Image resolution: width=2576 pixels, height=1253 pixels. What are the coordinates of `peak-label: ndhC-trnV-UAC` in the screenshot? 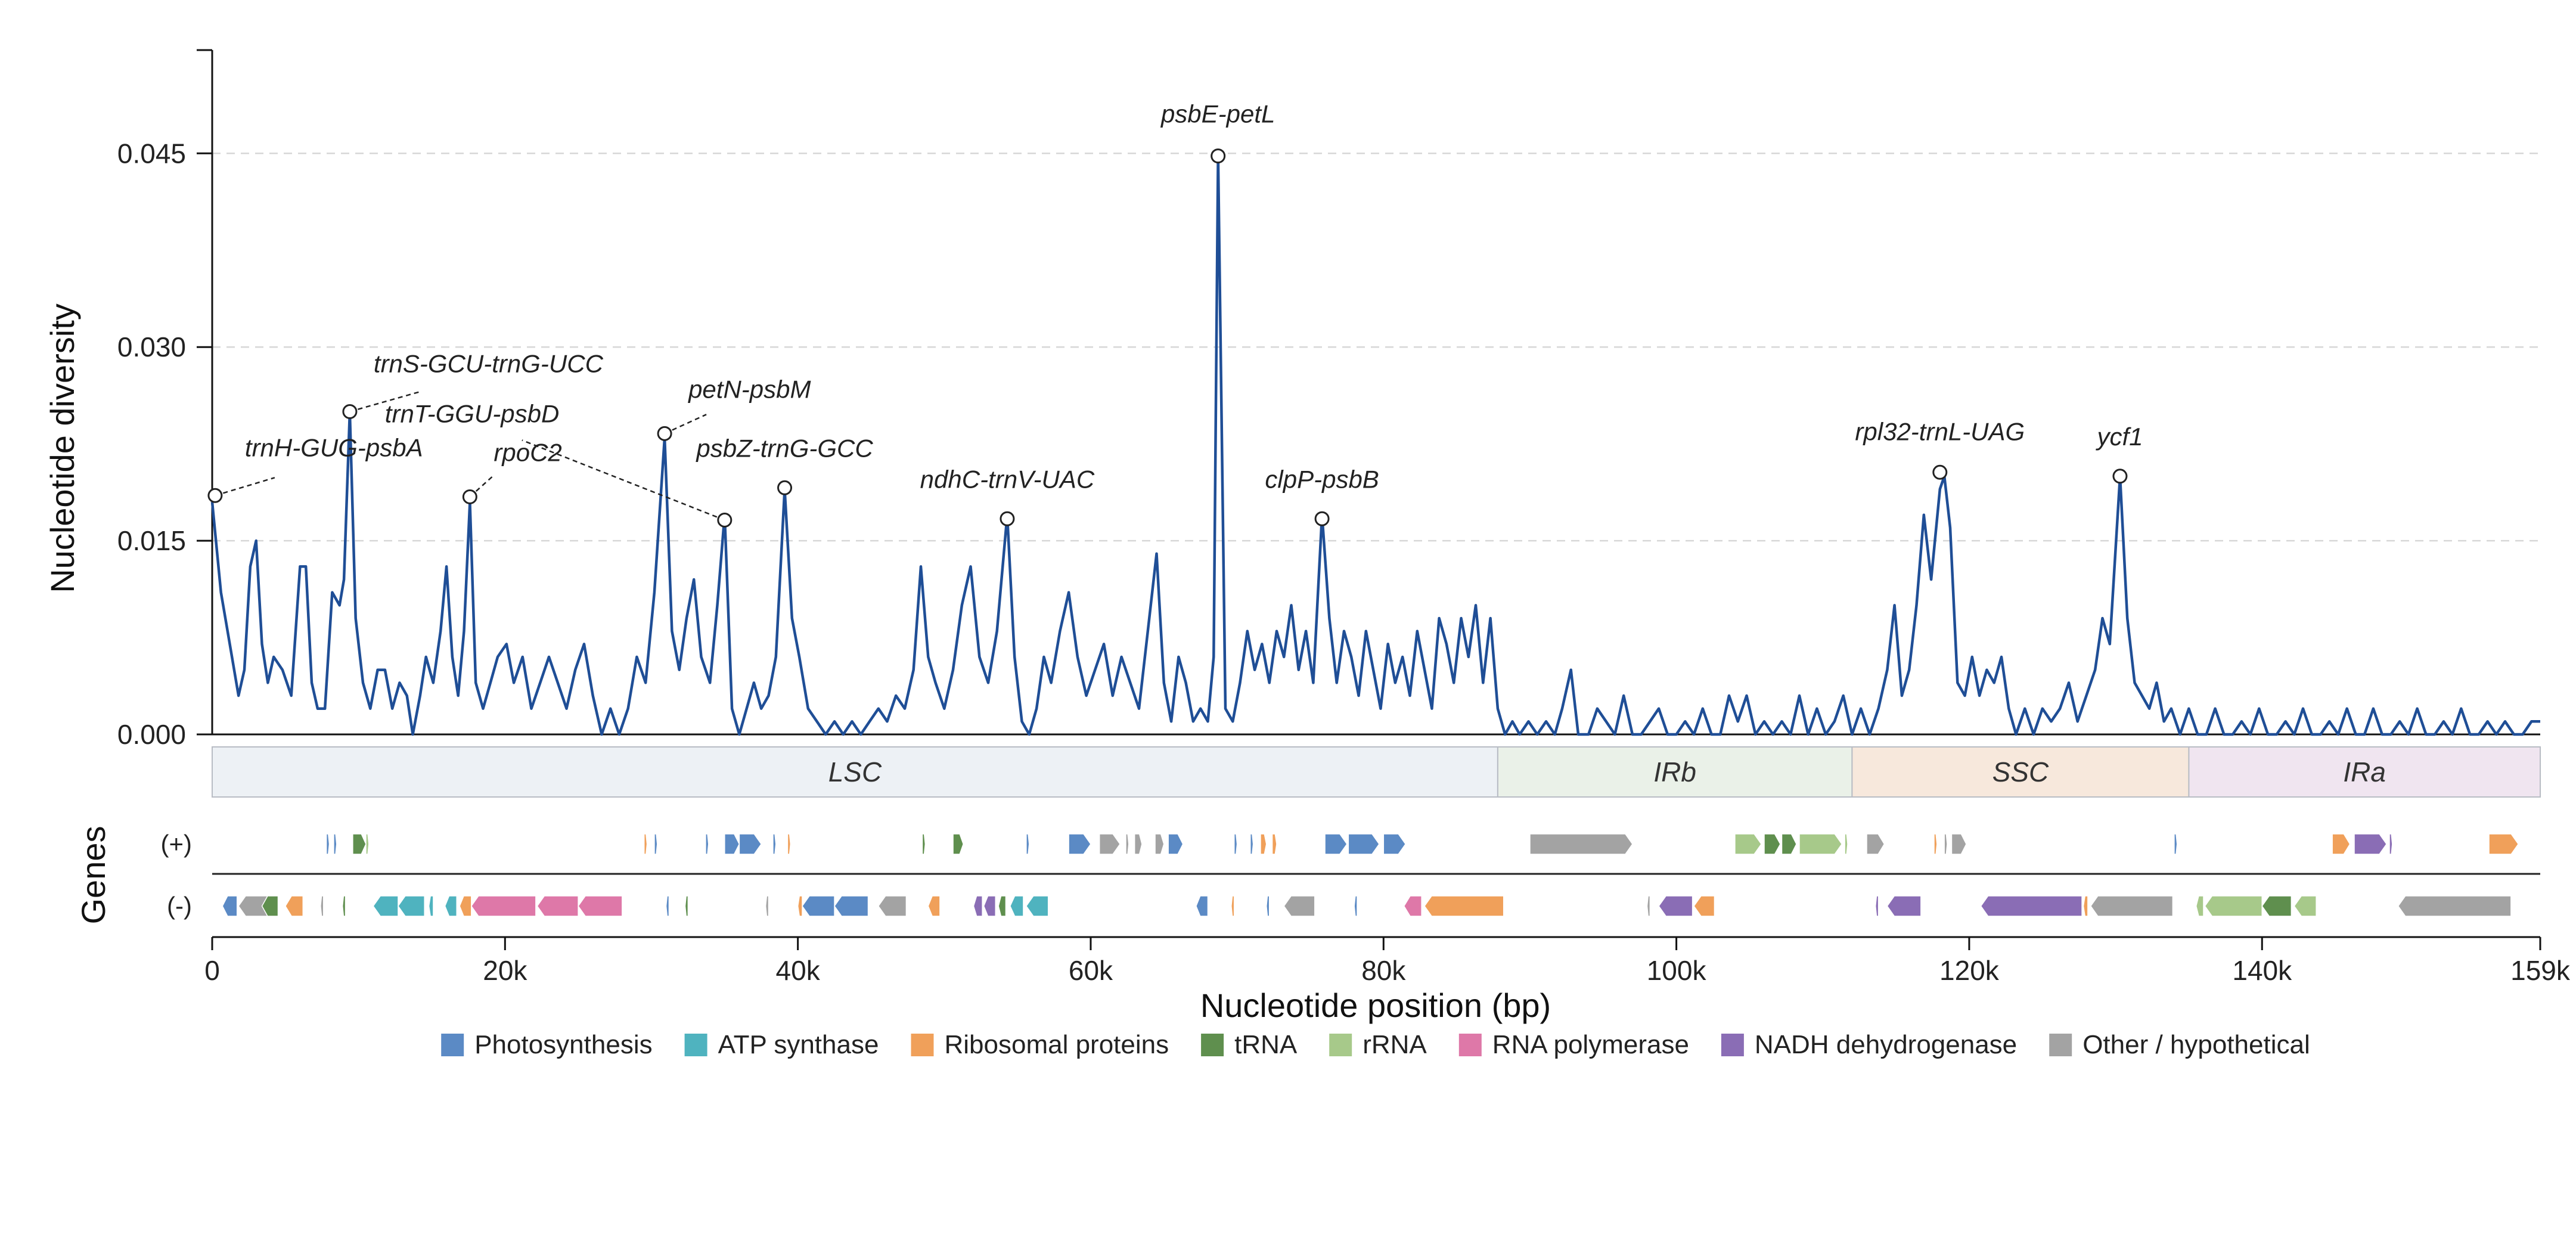 It's located at (1008, 479).